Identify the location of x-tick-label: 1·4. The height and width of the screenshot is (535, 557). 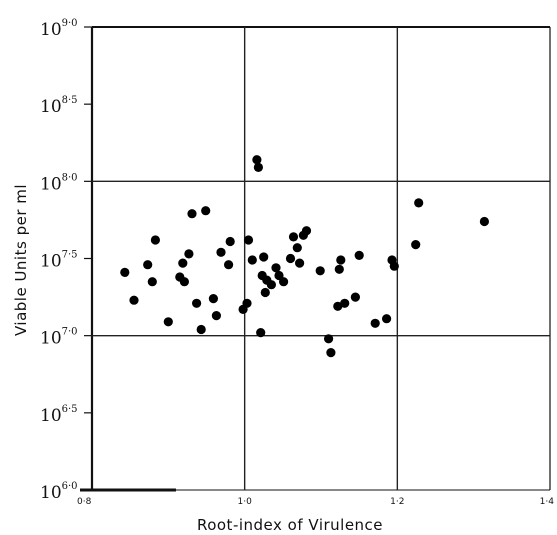
(547, 502).